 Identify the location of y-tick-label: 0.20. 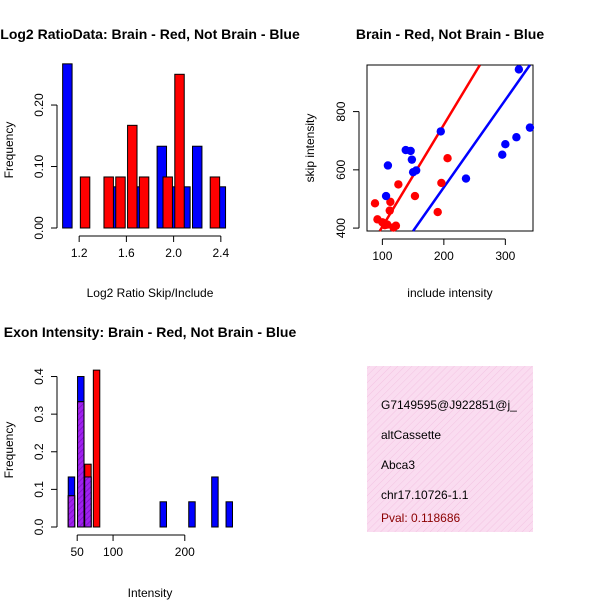
(39, 105).